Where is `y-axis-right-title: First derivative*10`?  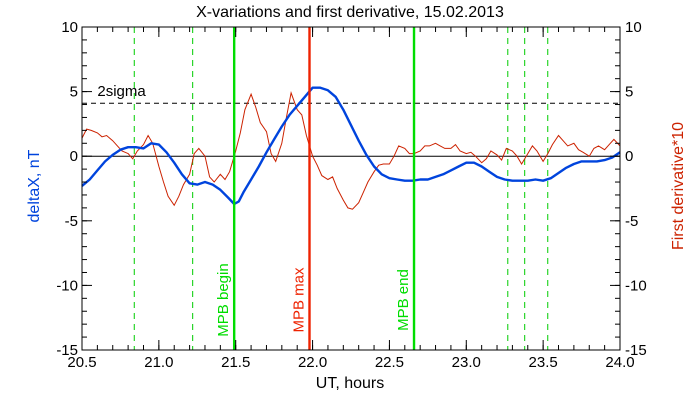 y-axis-right-title: First derivative*10 is located at coordinates (678, 186).